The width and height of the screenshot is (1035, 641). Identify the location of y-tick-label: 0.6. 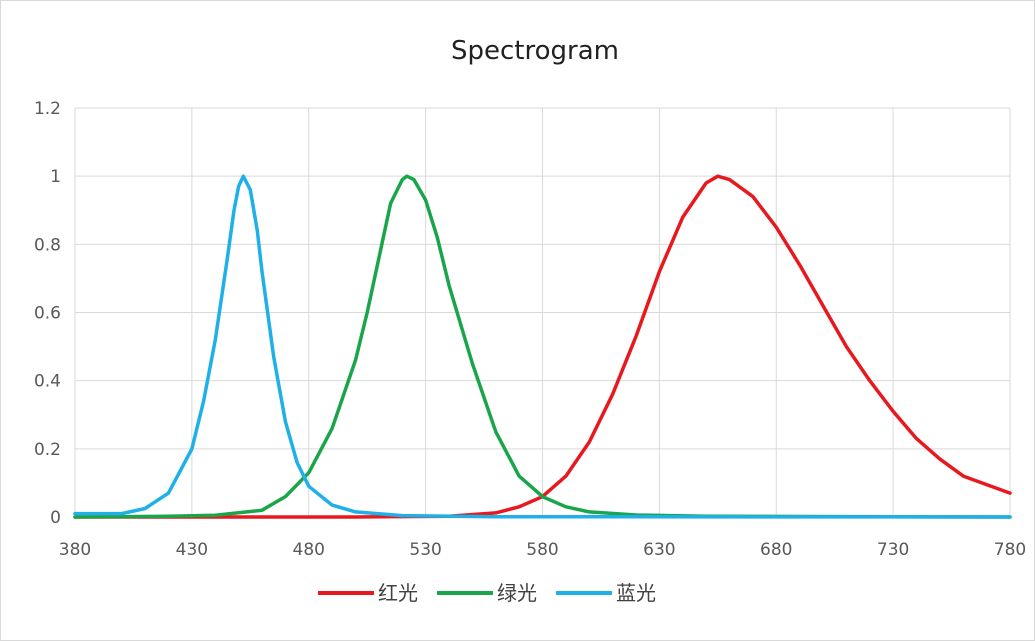
(47, 314).